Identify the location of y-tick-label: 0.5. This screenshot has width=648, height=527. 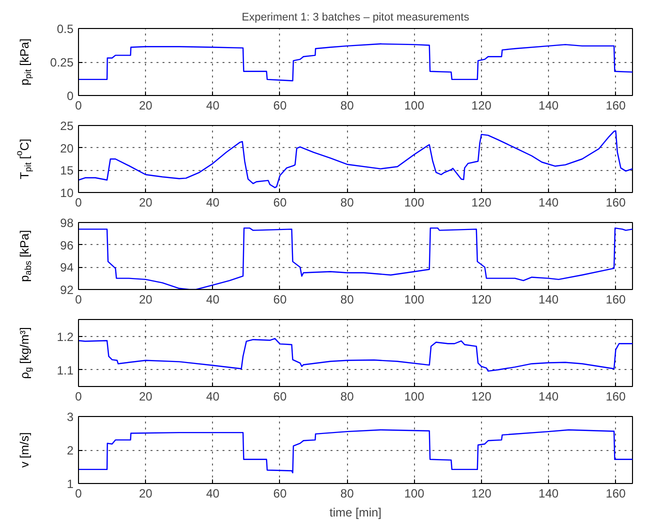
(65, 29).